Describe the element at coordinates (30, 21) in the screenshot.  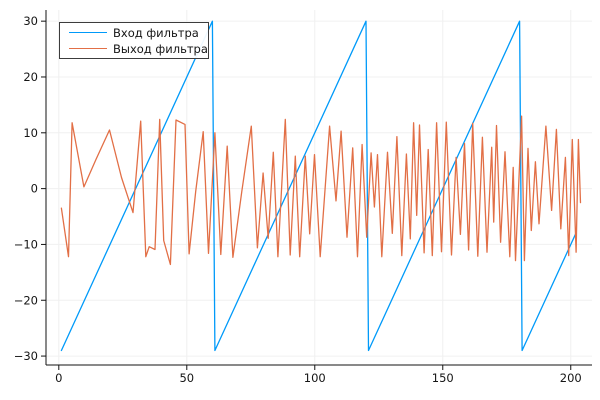
I see `y-tick-label: 30` at that location.